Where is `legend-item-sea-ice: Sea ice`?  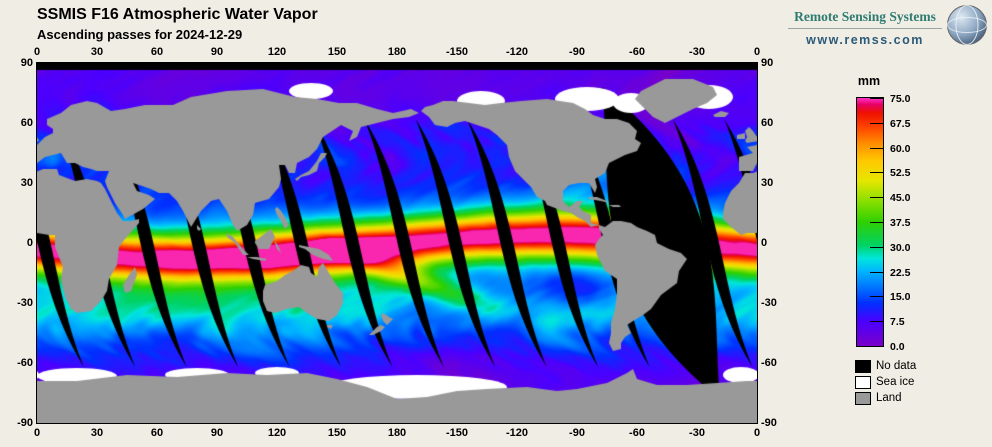
legend-item-sea-ice: Sea ice is located at coordinates (885, 382).